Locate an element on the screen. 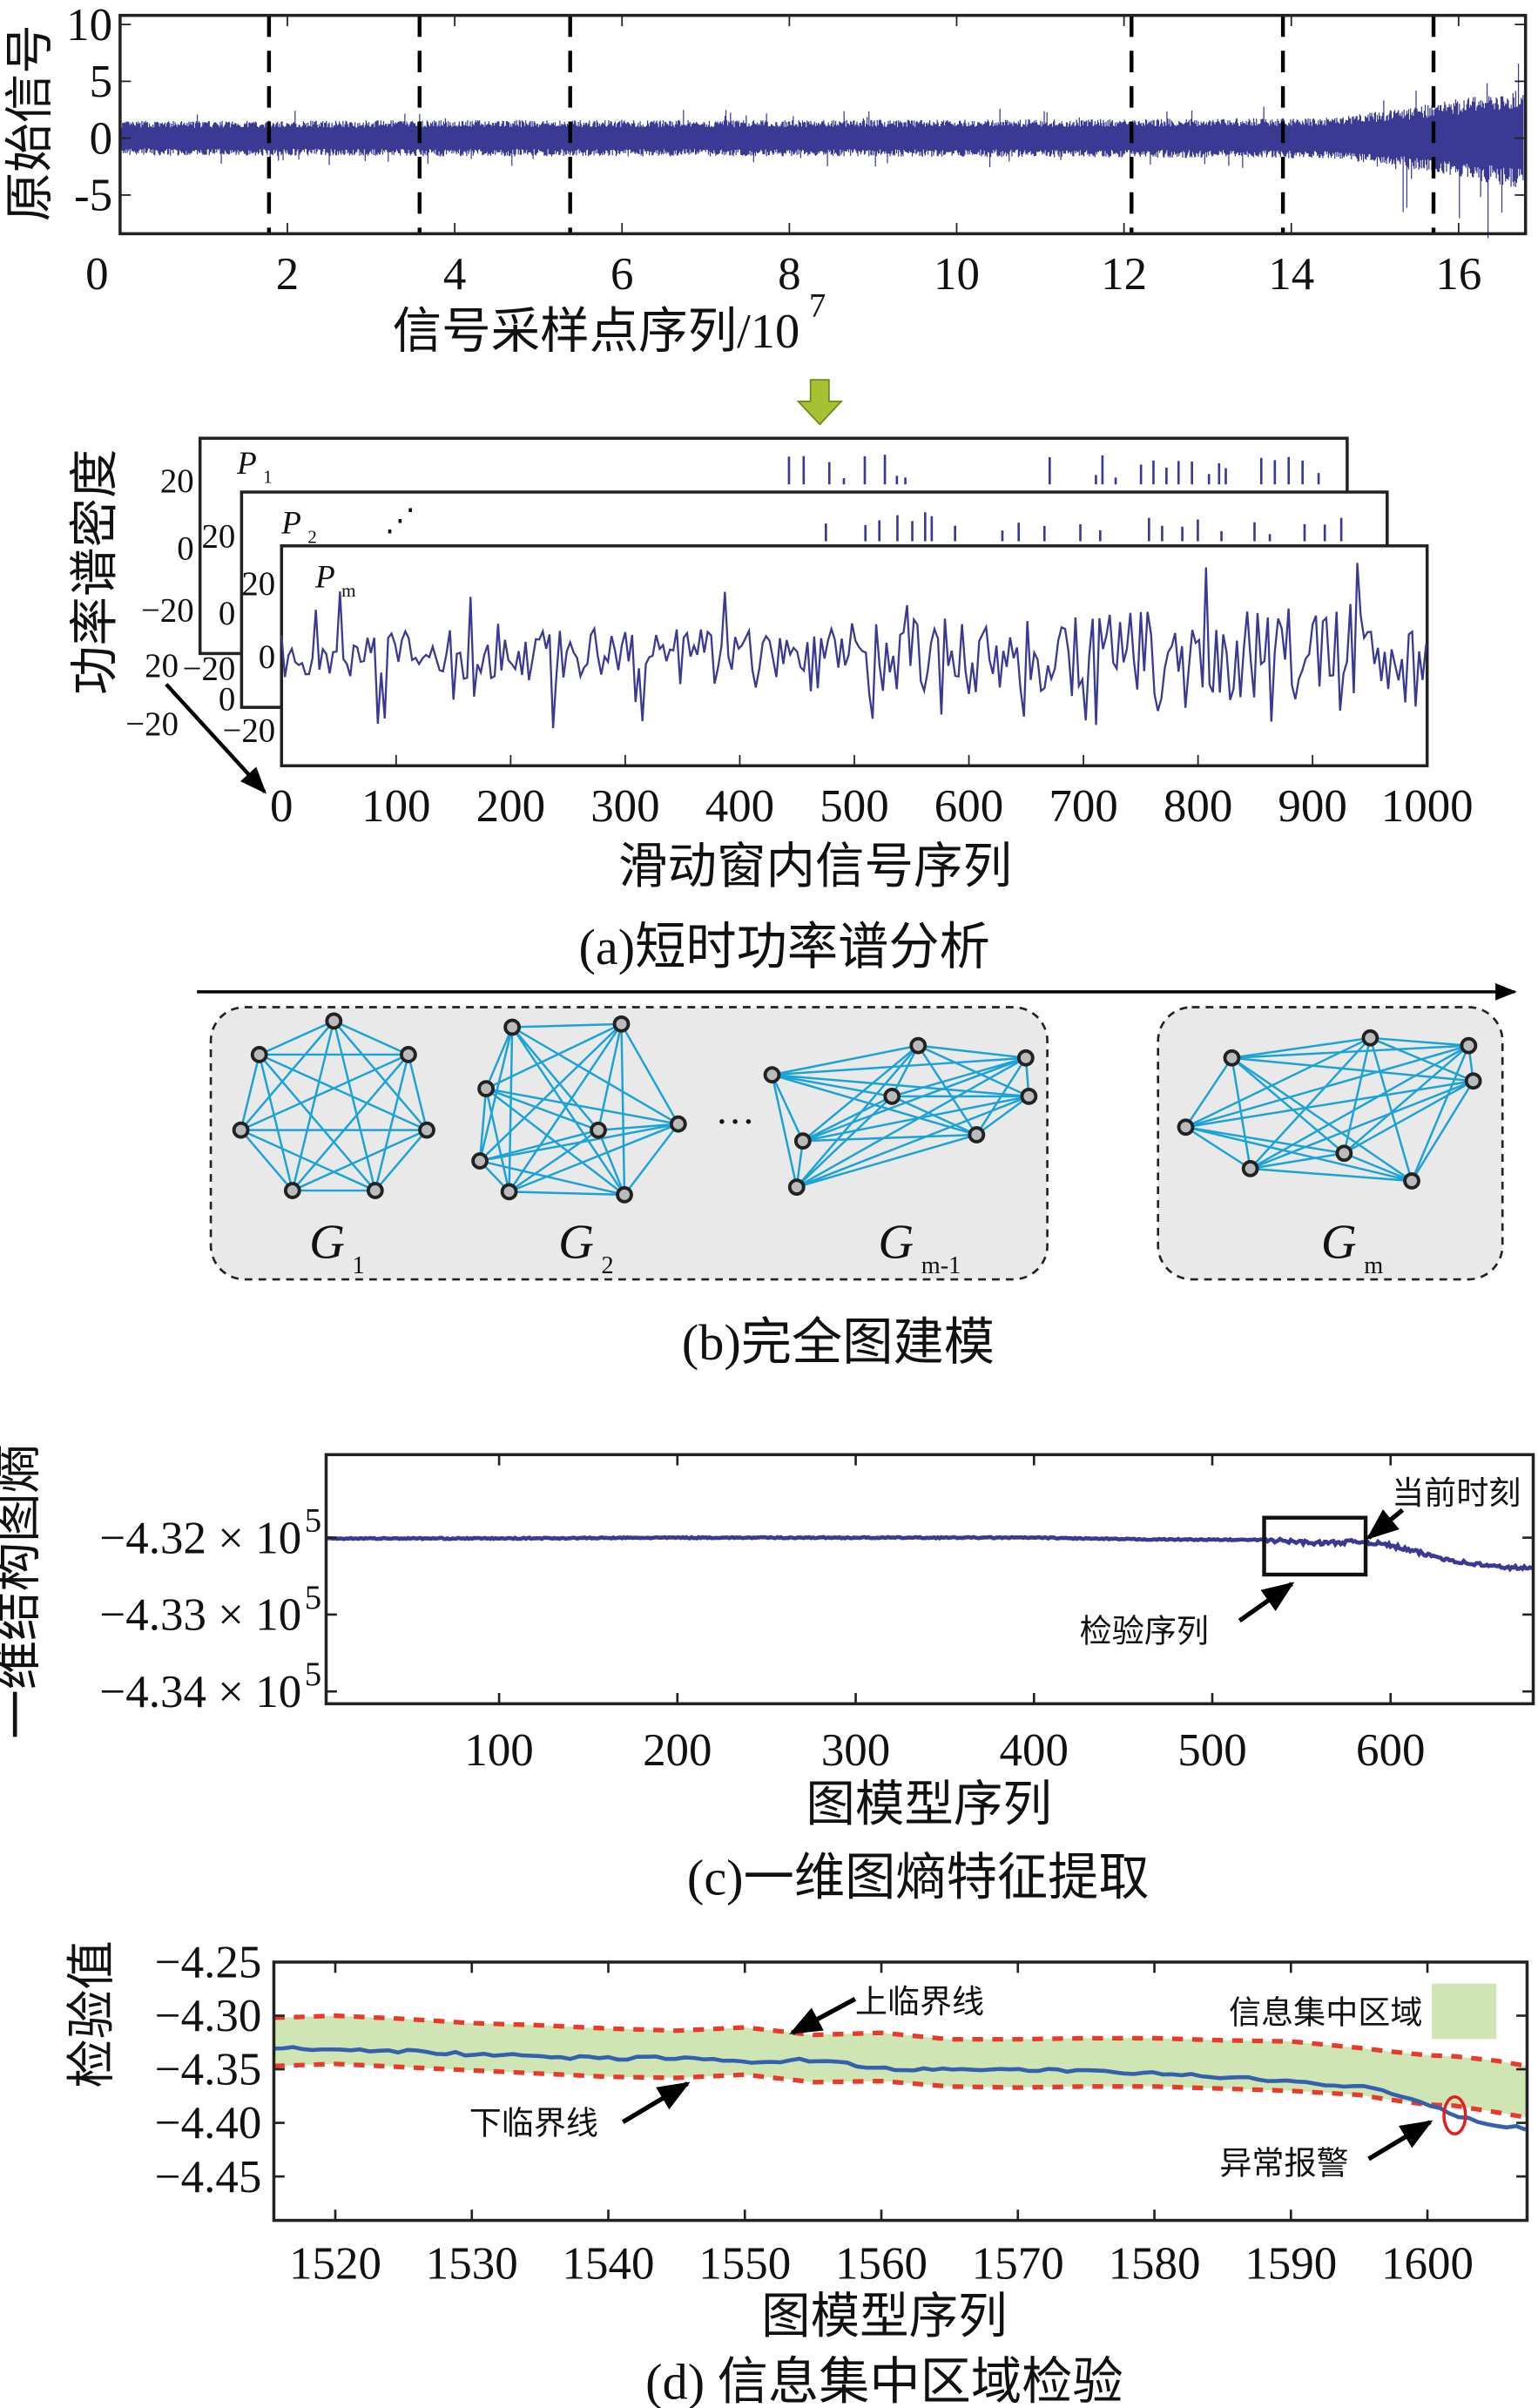 This screenshot has width=1538, height=2408. x-tick-label: 1580 is located at coordinates (1155, 2264).